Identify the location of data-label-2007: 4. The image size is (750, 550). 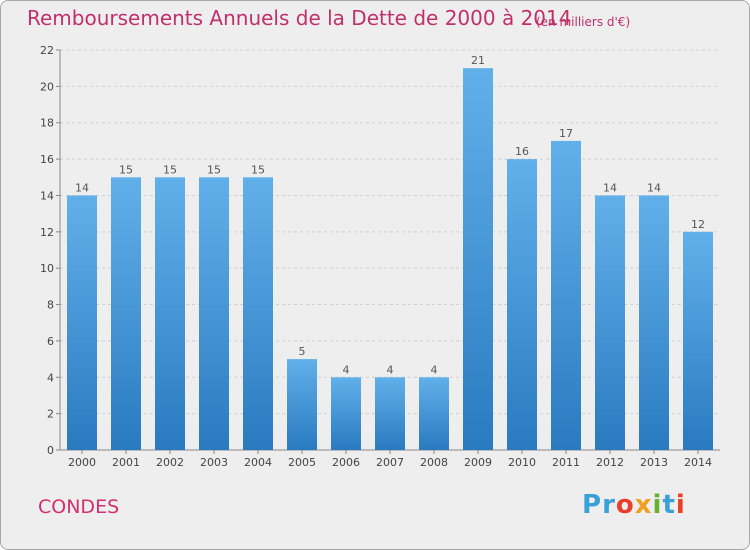
(390, 369).